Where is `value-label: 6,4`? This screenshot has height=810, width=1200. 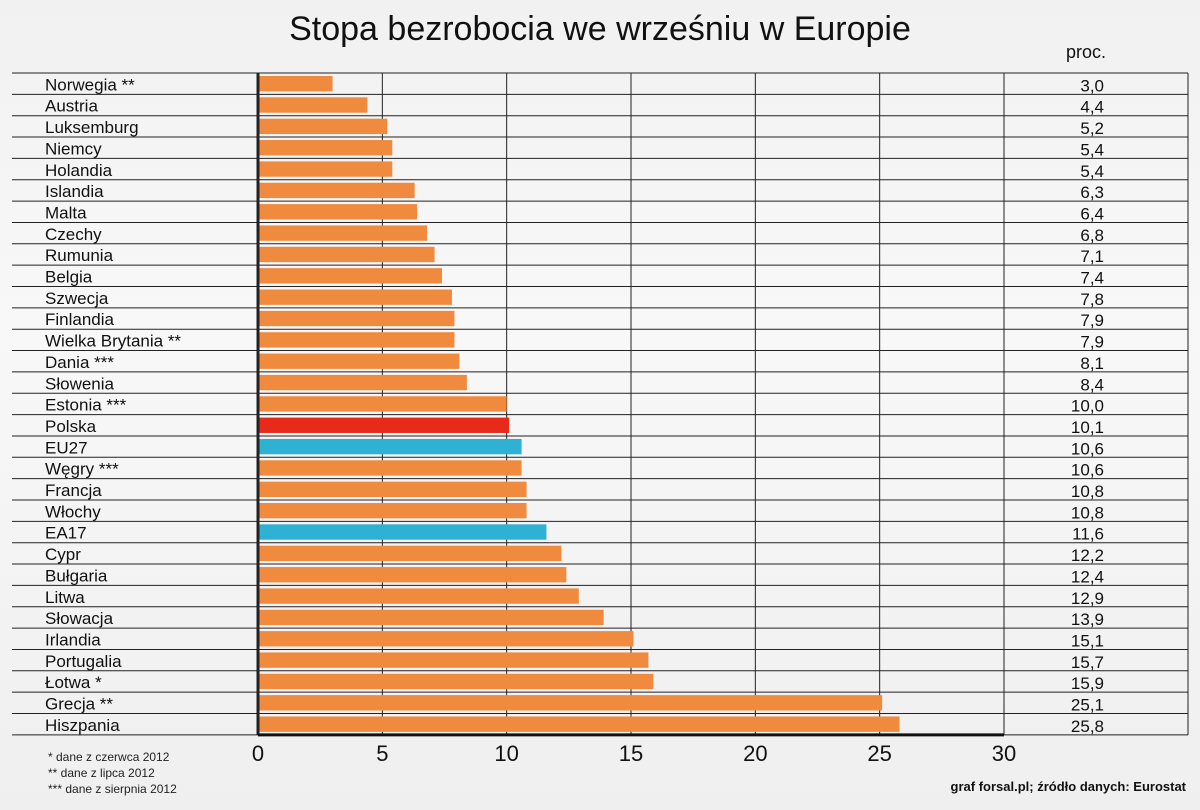
value-label: 6,4 is located at coordinates (1092, 213).